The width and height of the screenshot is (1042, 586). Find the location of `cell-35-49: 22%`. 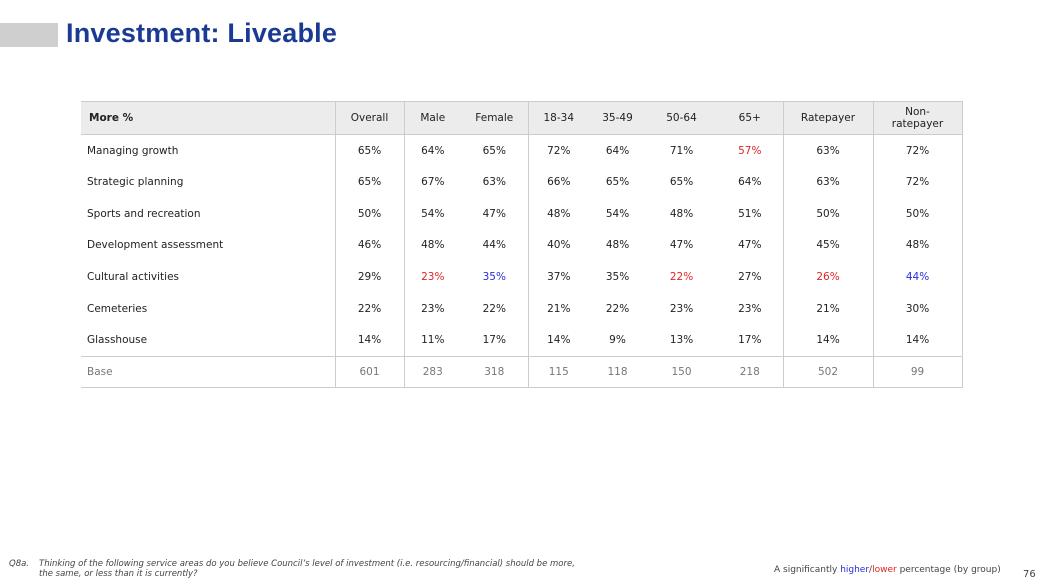

cell-35-49: 22% is located at coordinates (617, 308).